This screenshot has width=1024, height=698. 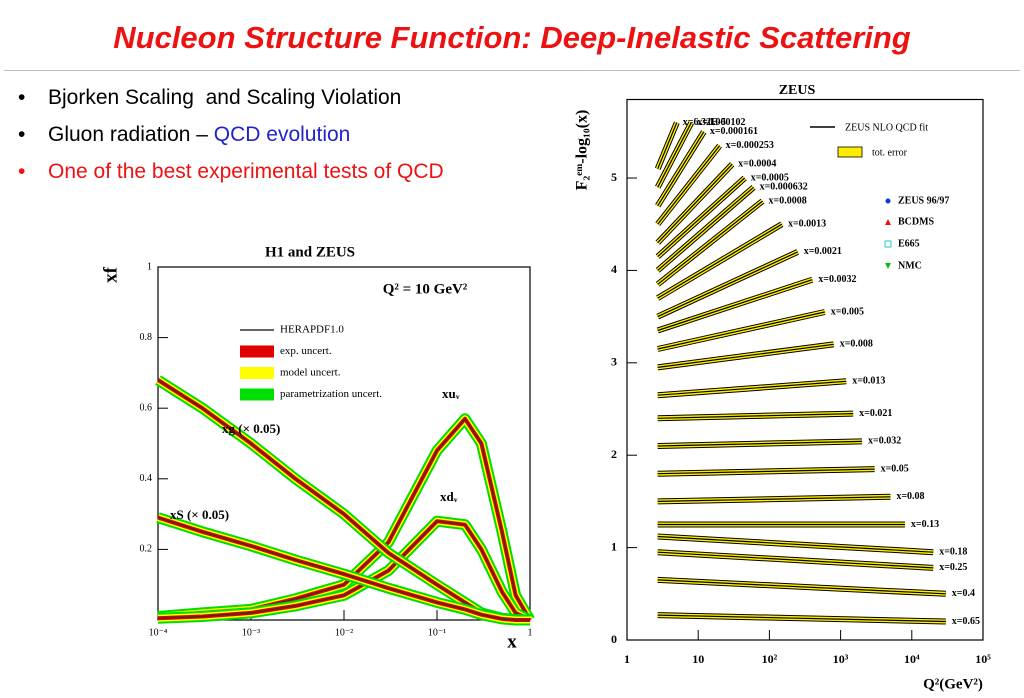 What do you see at coordinates (425, 289) in the screenshot?
I see `annotation: Q² = 10 GeV²` at bounding box center [425, 289].